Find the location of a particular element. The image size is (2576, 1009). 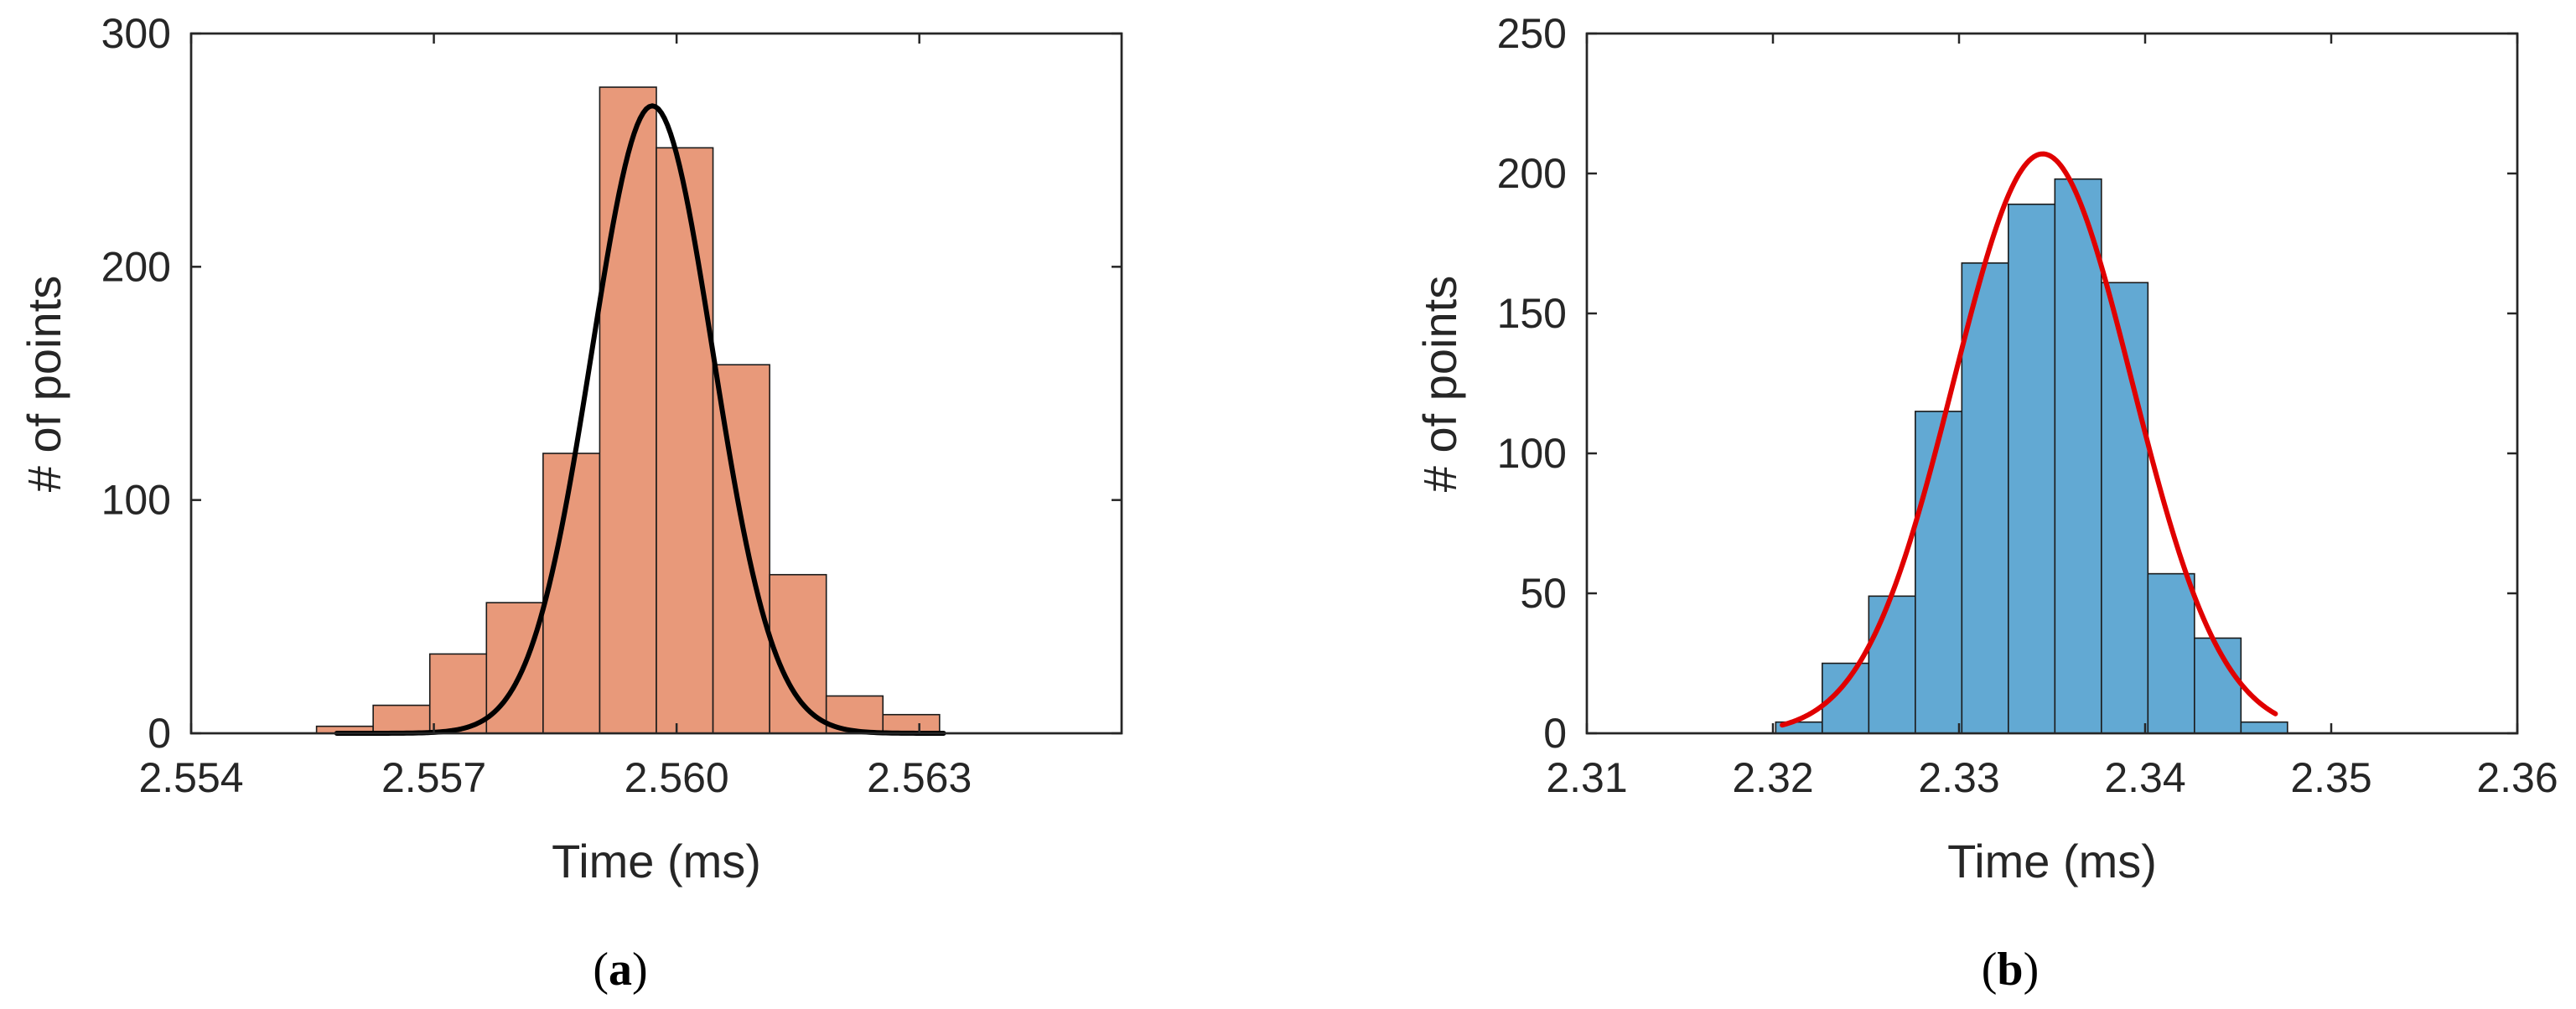

fit-curve-group-a is located at coordinates (640, 419).